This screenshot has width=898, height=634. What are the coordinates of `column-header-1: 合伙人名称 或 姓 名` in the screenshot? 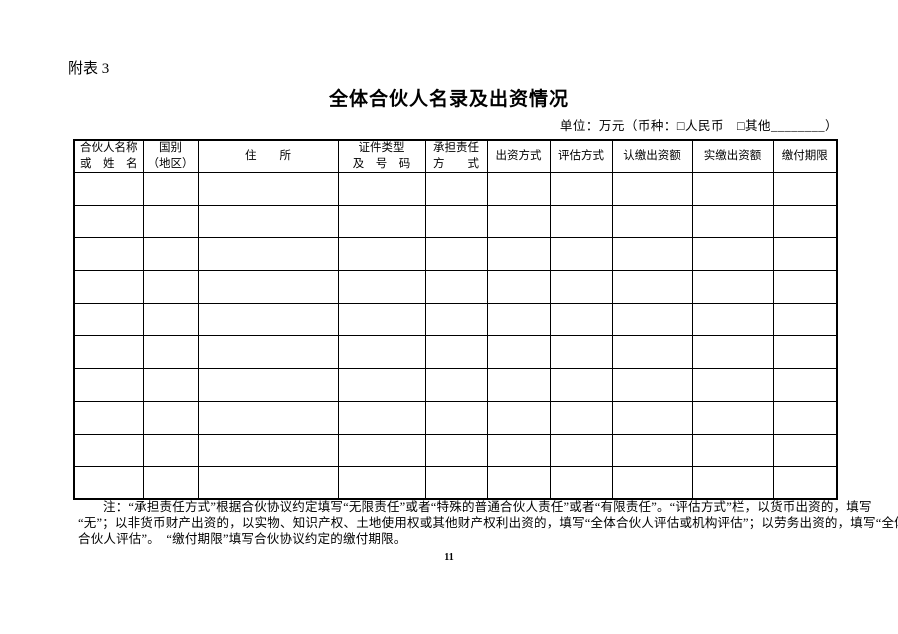 It's located at (108, 156).